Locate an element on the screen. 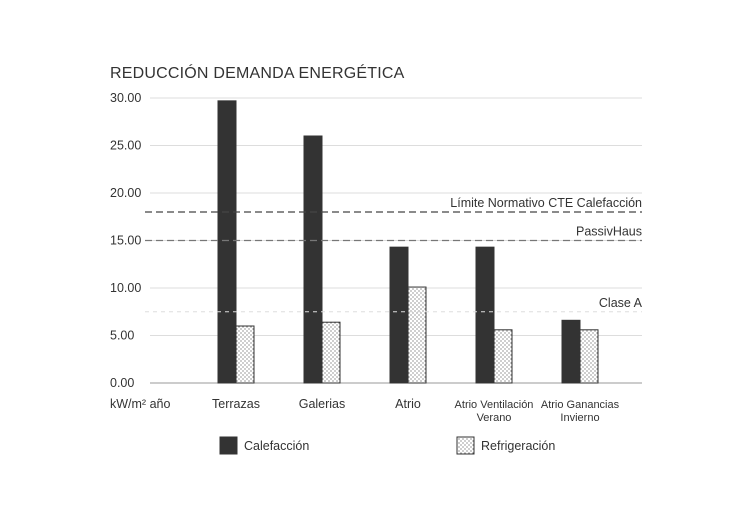 This screenshot has height=530, width=750. x-category-label: Invierno is located at coordinates (579, 418).